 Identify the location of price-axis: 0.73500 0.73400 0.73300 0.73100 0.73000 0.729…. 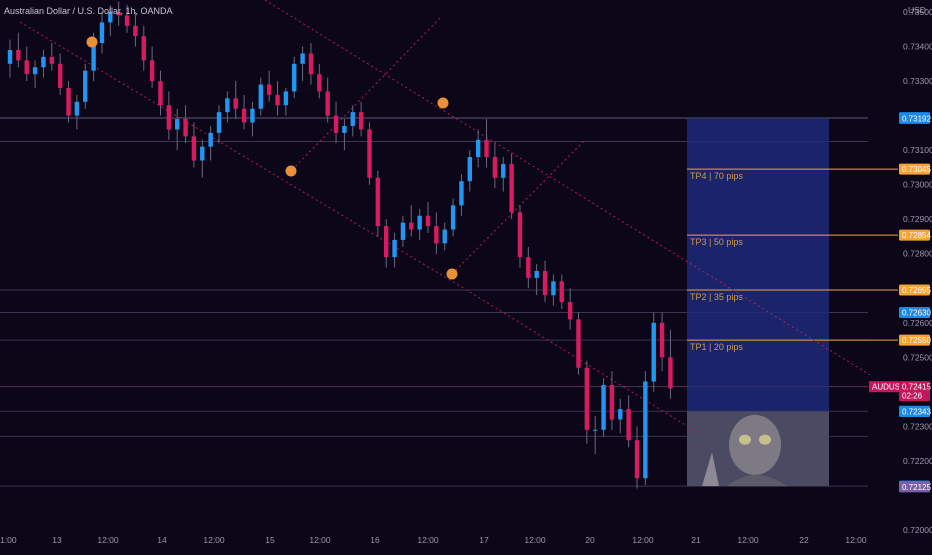
(917, 271).